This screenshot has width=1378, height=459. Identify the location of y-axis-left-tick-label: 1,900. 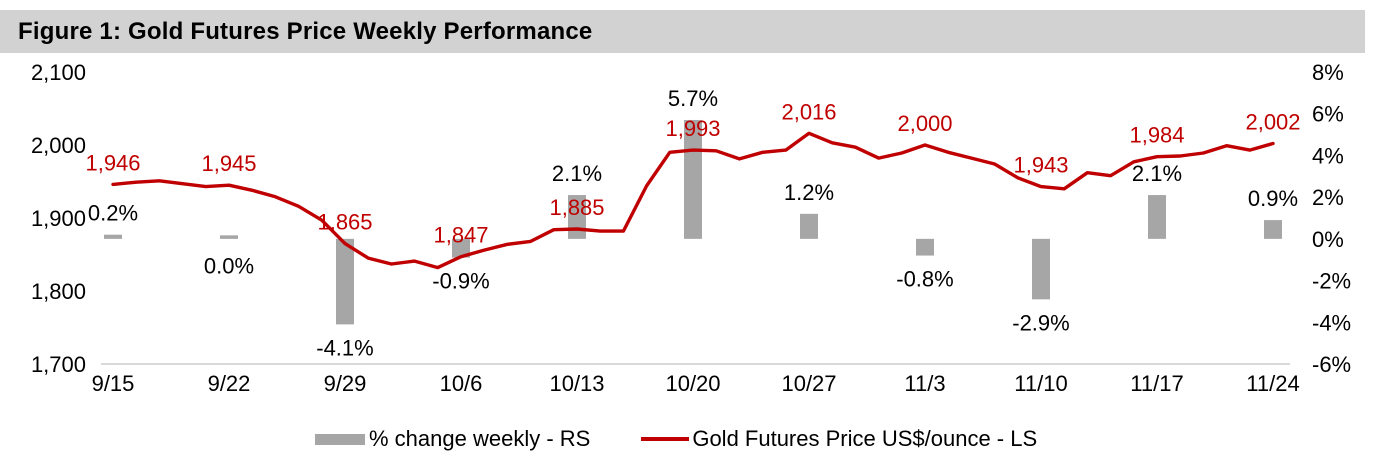
(58, 218).